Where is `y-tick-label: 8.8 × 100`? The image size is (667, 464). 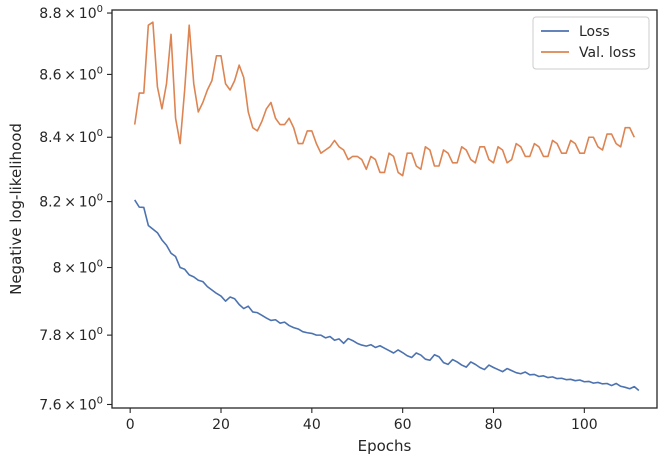 y-tick-label: 8.8 × 100 is located at coordinates (71, 13).